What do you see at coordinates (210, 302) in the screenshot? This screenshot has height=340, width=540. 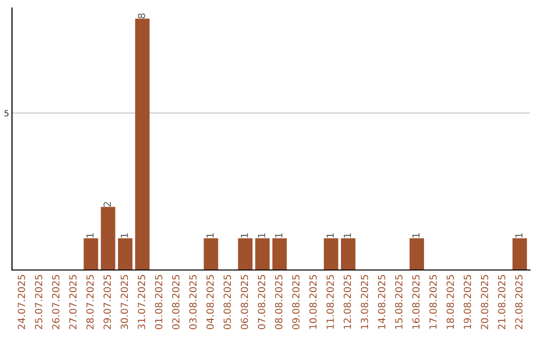 I see `x-tick-label: 04.08.2025` at bounding box center [210, 302].